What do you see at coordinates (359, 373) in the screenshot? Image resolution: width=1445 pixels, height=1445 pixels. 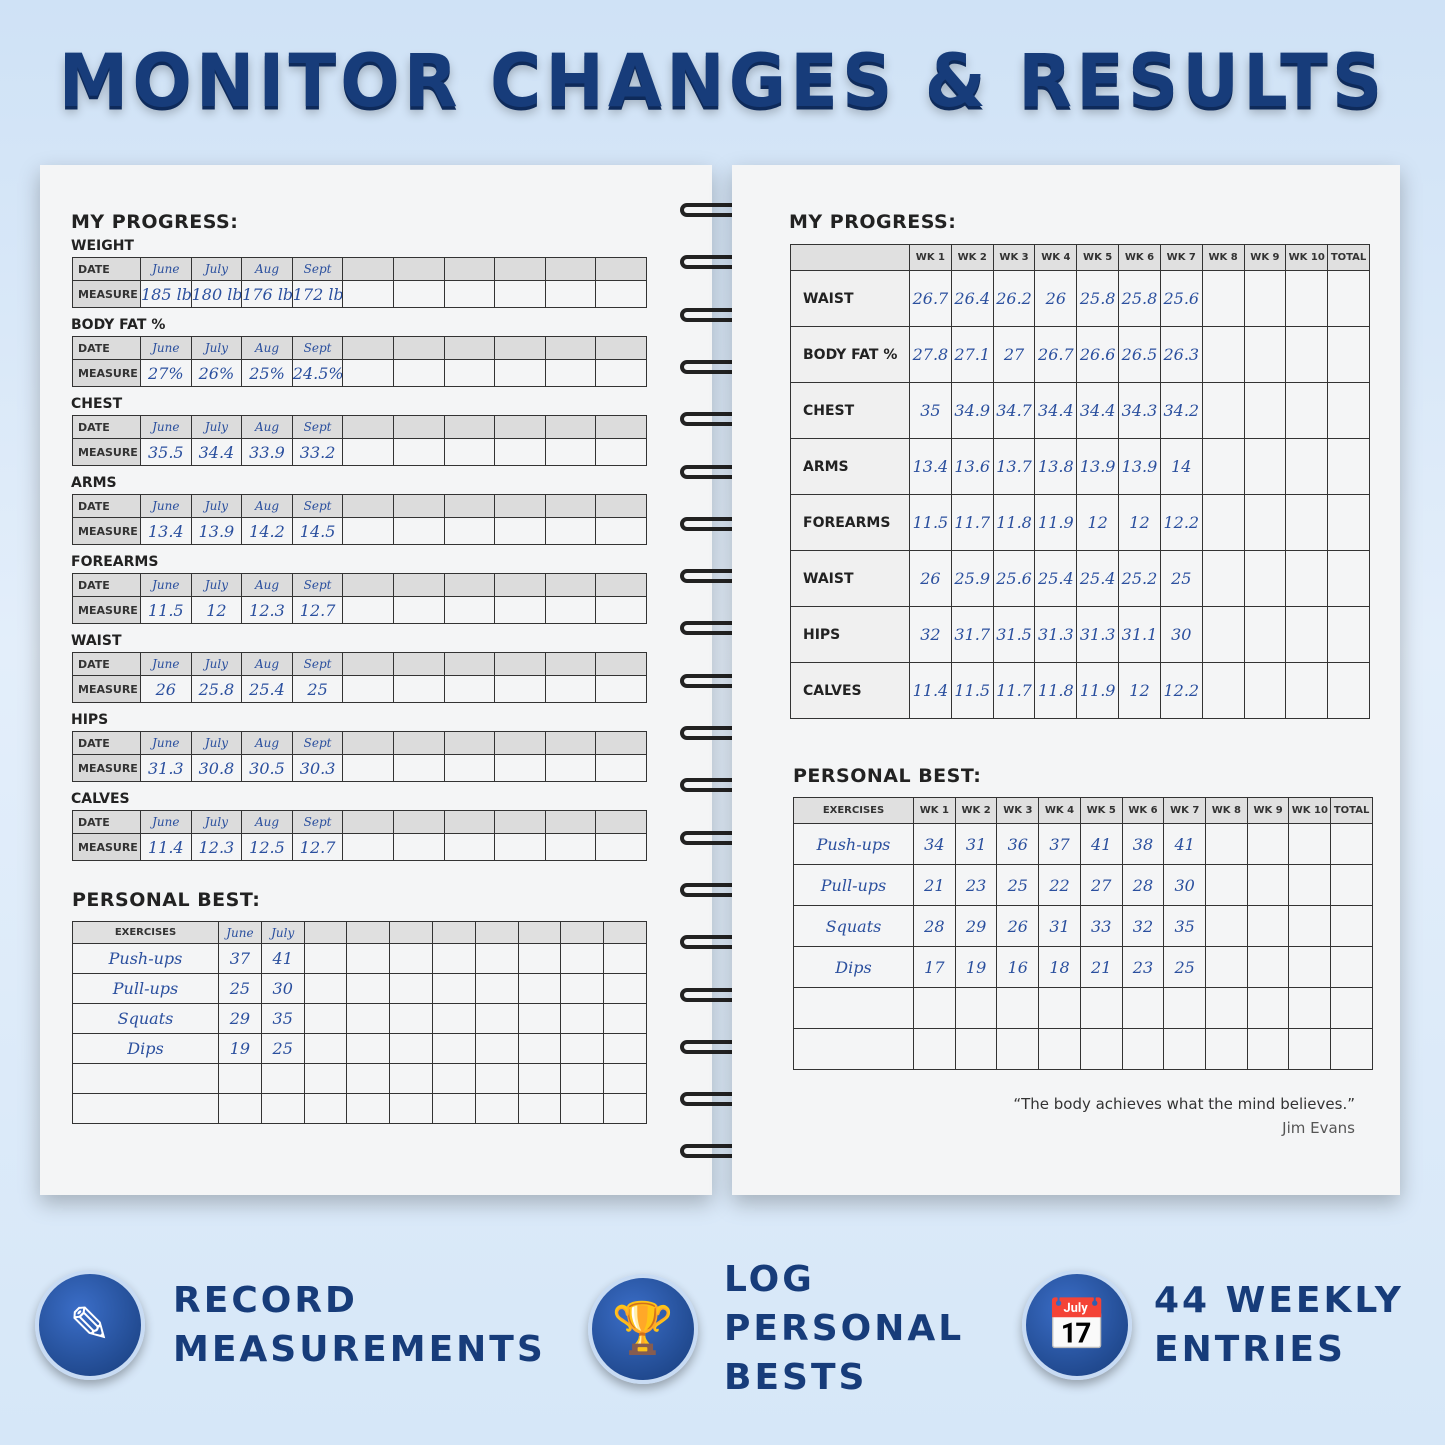 I see `measure-row: MEASURE 27% 26% 25% 24.5%` at bounding box center [359, 373].